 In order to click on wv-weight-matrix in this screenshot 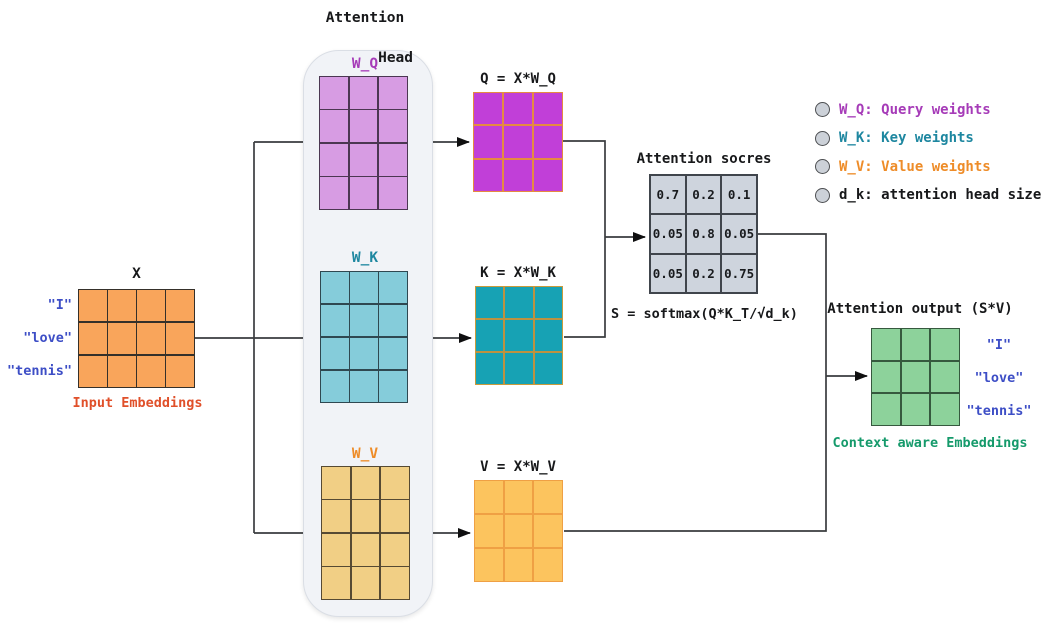, I will do `click(365, 533)`.